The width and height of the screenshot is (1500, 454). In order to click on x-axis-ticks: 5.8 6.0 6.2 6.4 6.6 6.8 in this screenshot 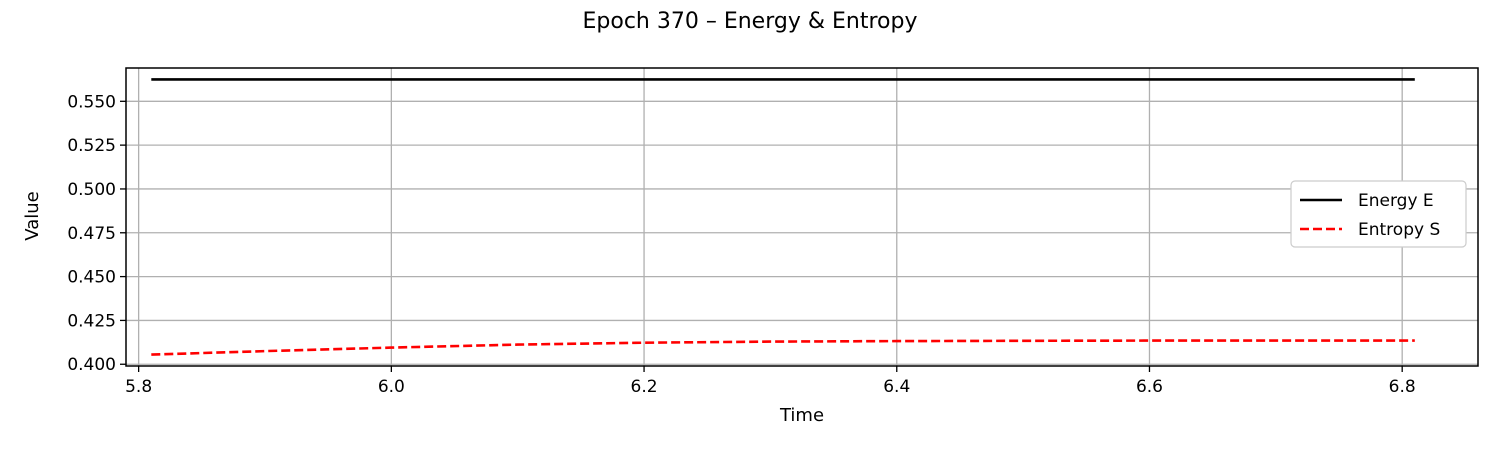, I will do `click(770, 381)`.